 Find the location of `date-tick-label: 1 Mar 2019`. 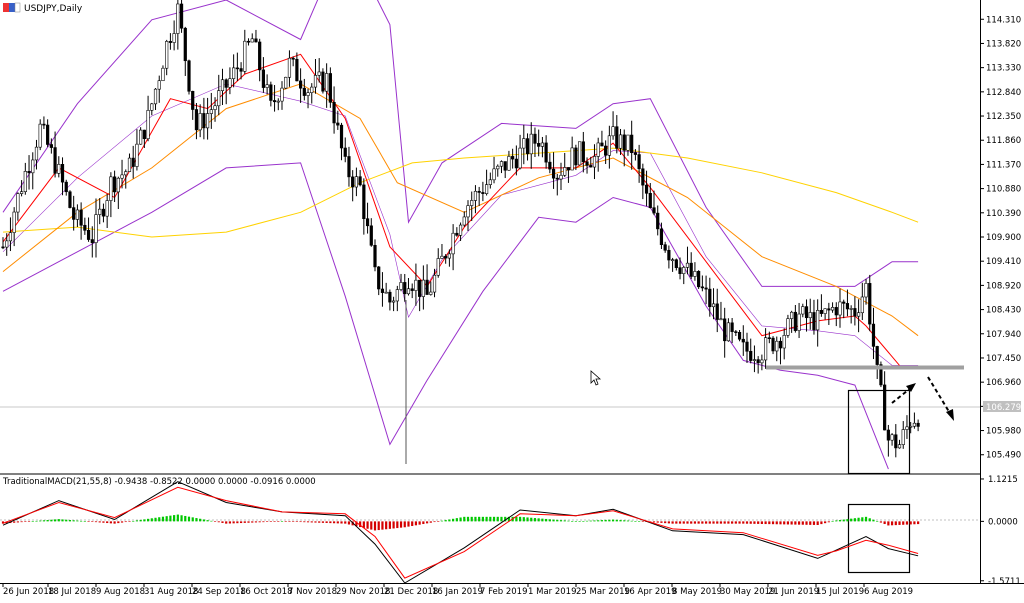

date-tick-label: 1 Mar 2019 is located at coordinates (552, 592).